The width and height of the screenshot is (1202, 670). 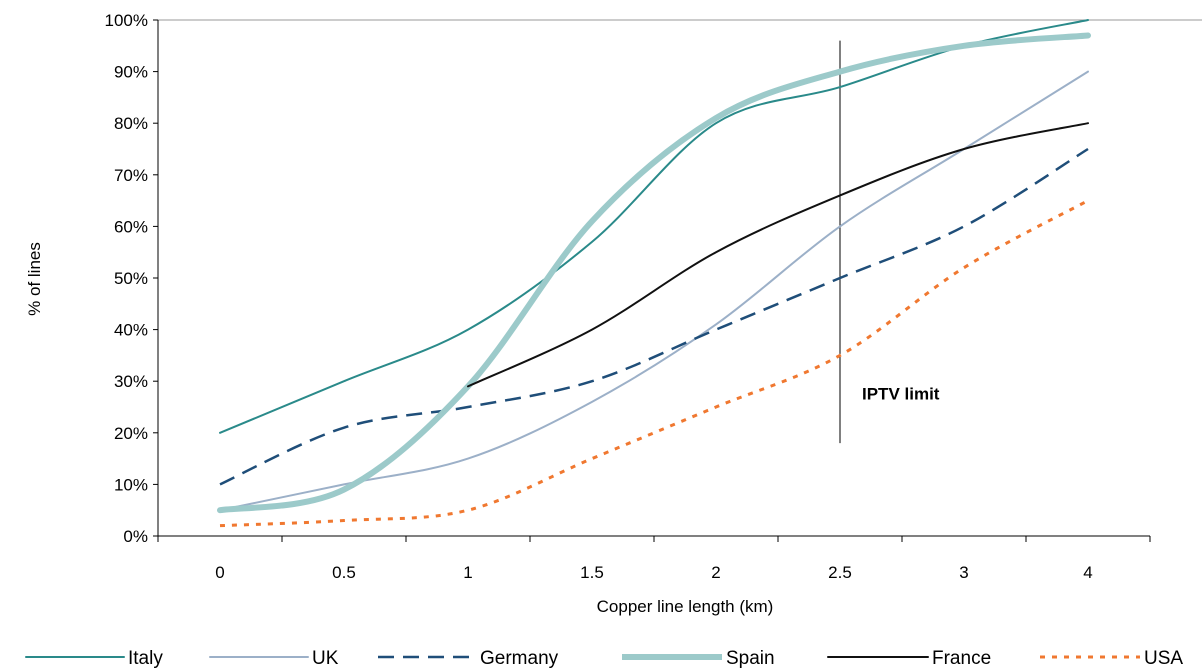 What do you see at coordinates (467, 572) in the screenshot?
I see `x-tick-label: 1` at bounding box center [467, 572].